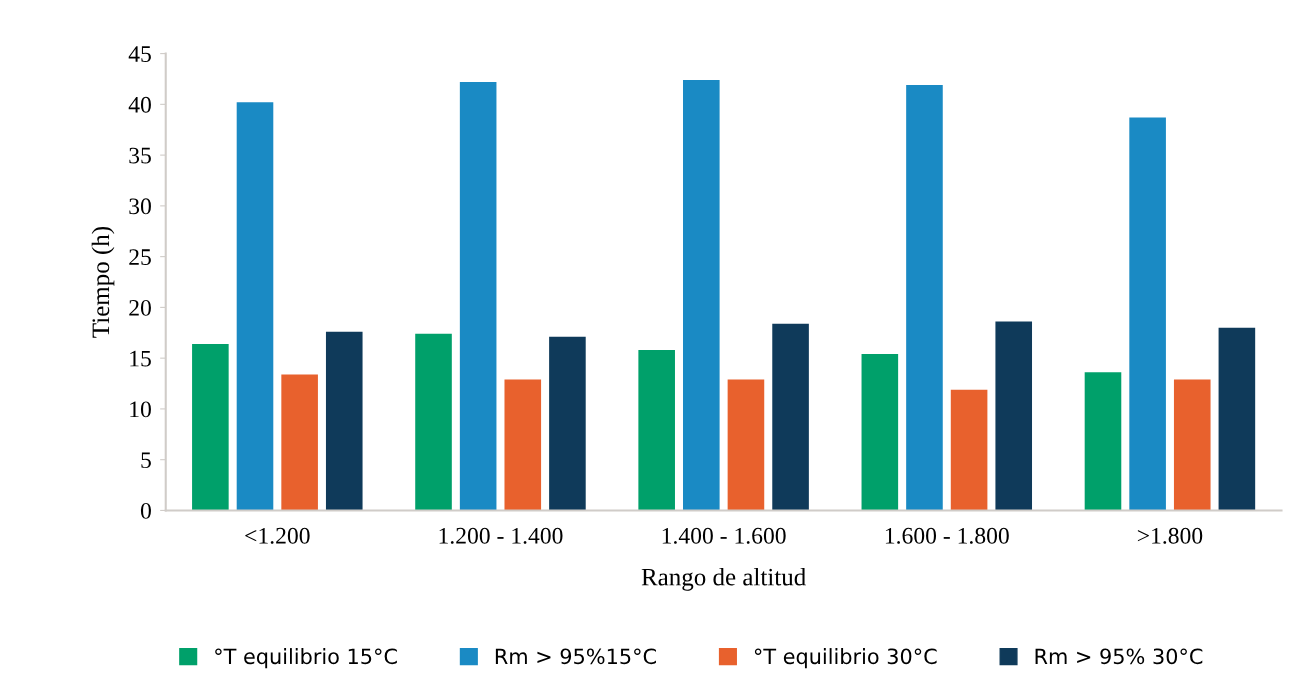 This screenshot has height=687, width=1305. What do you see at coordinates (724, 535) in the screenshot?
I see `x-tick-label: 1.400 - 1.600` at bounding box center [724, 535].